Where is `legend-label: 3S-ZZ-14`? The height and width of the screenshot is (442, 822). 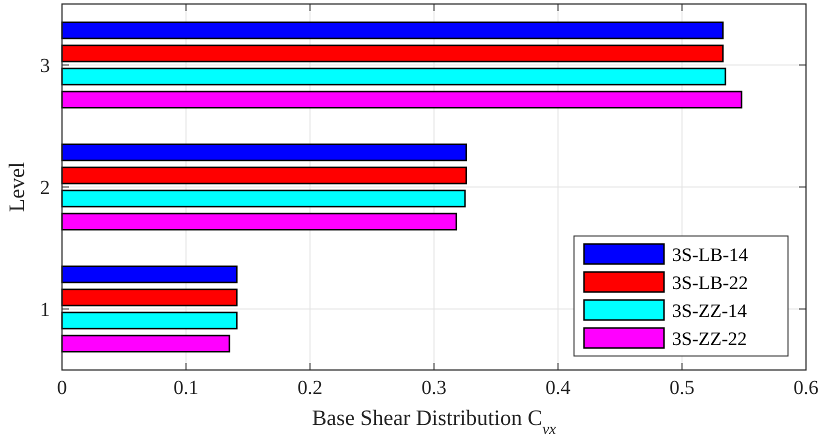
legend-label: 3S-ZZ-14 is located at coordinates (710, 311).